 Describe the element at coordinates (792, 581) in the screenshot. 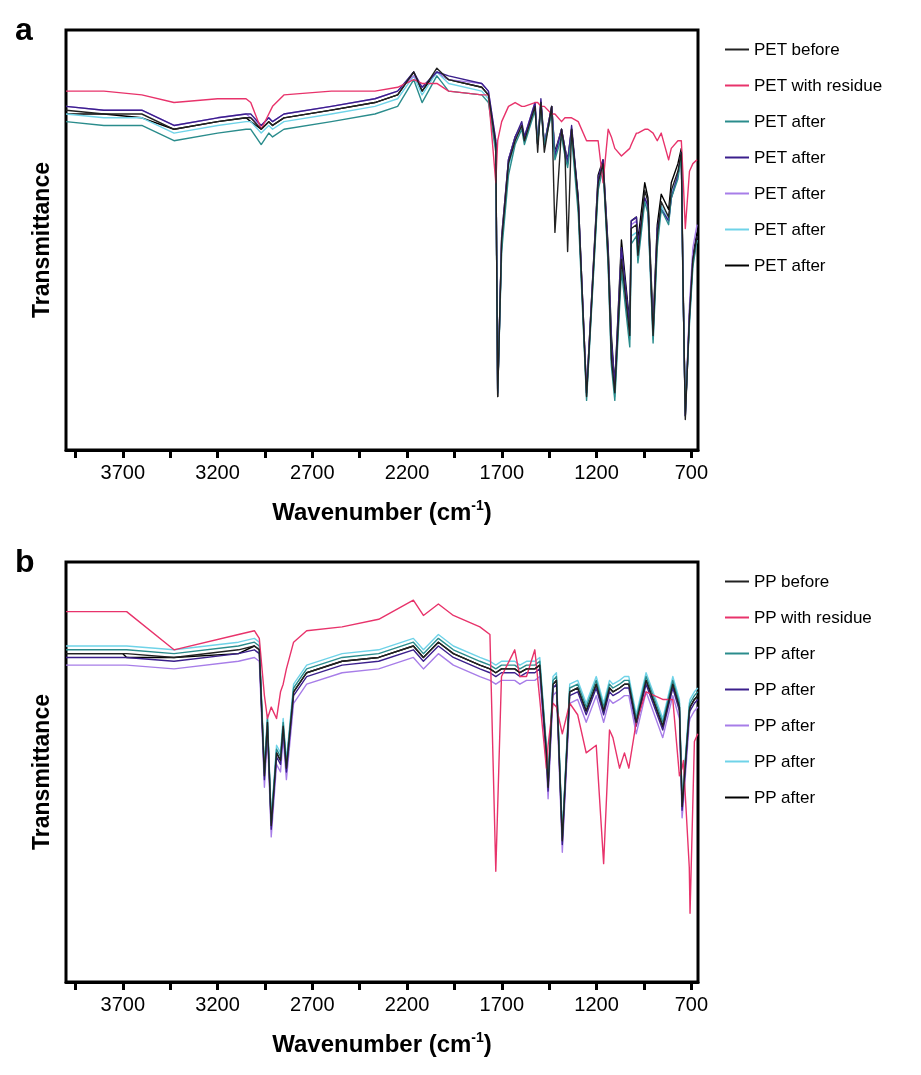

I see `legend-label: PP before` at that location.